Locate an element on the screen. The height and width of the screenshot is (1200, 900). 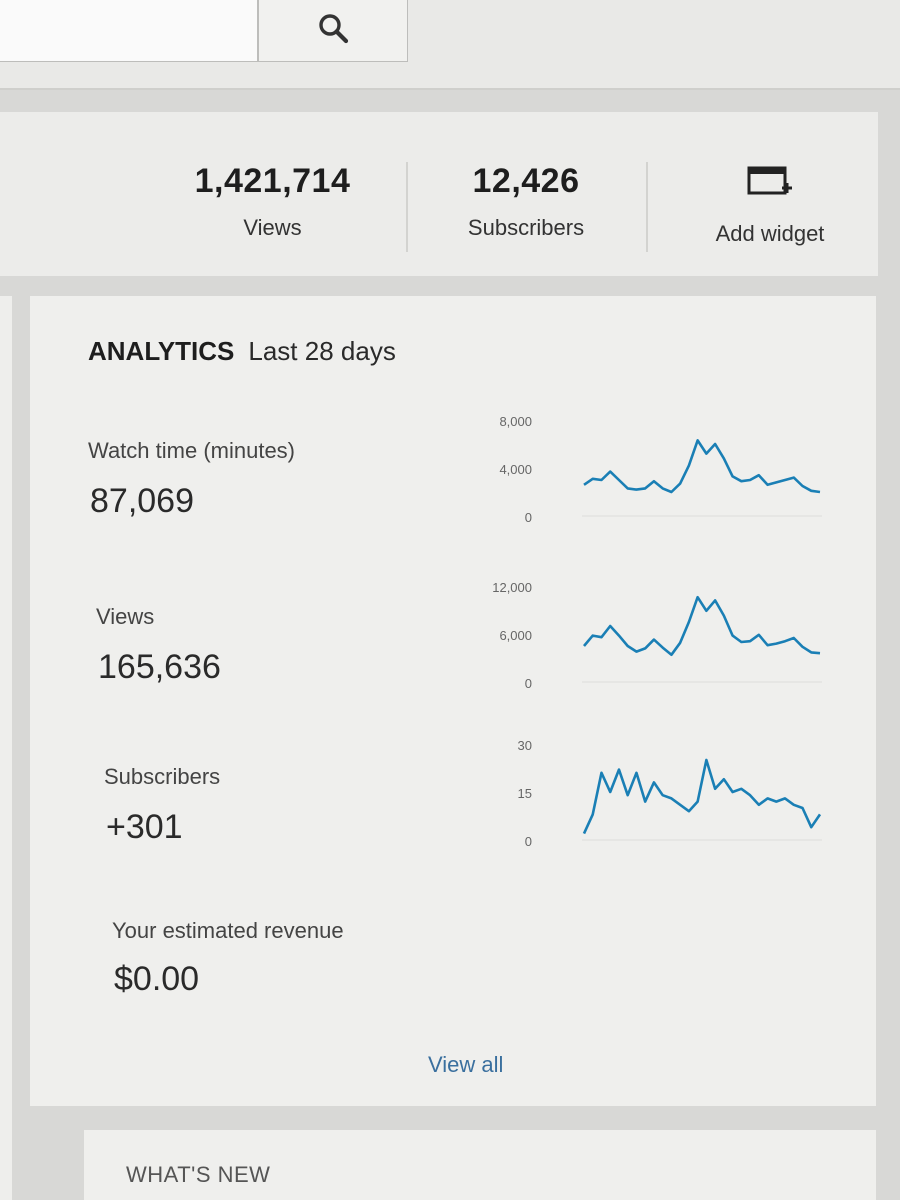
subscribers-metric-value: +301 is located at coordinates (144, 827).